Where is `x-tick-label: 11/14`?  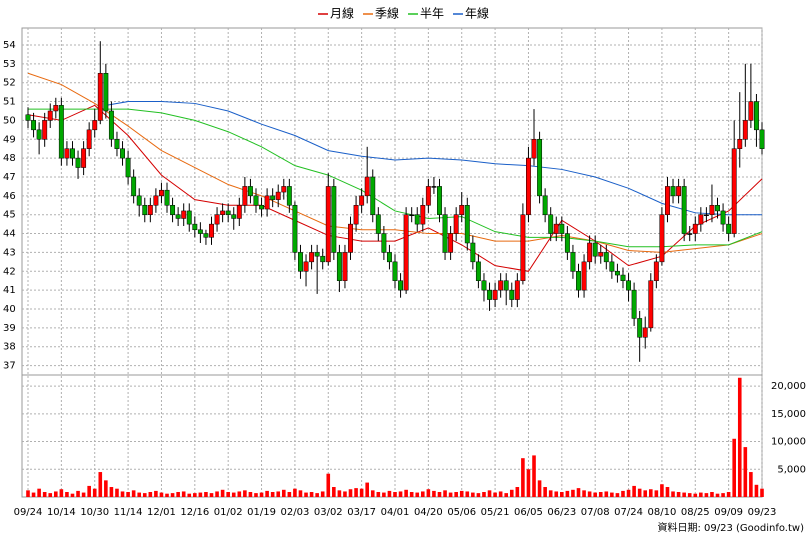
x-tick-label: 11/14 is located at coordinates (128, 512).